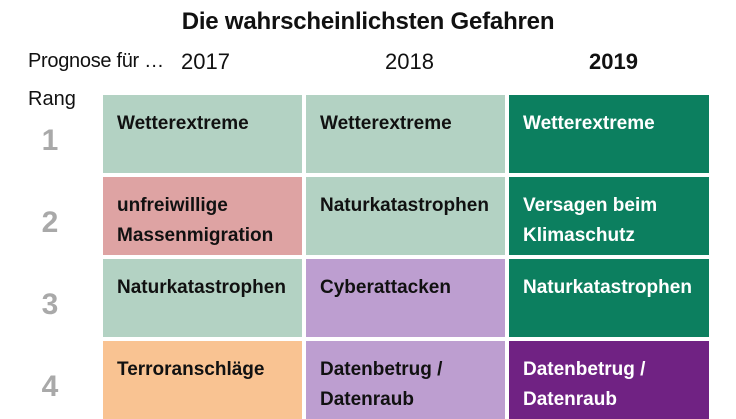 This screenshot has height=419, width=736. What do you see at coordinates (52, 99) in the screenshot?
I see `rank-label: Rang` at bounding box center [52, 99].